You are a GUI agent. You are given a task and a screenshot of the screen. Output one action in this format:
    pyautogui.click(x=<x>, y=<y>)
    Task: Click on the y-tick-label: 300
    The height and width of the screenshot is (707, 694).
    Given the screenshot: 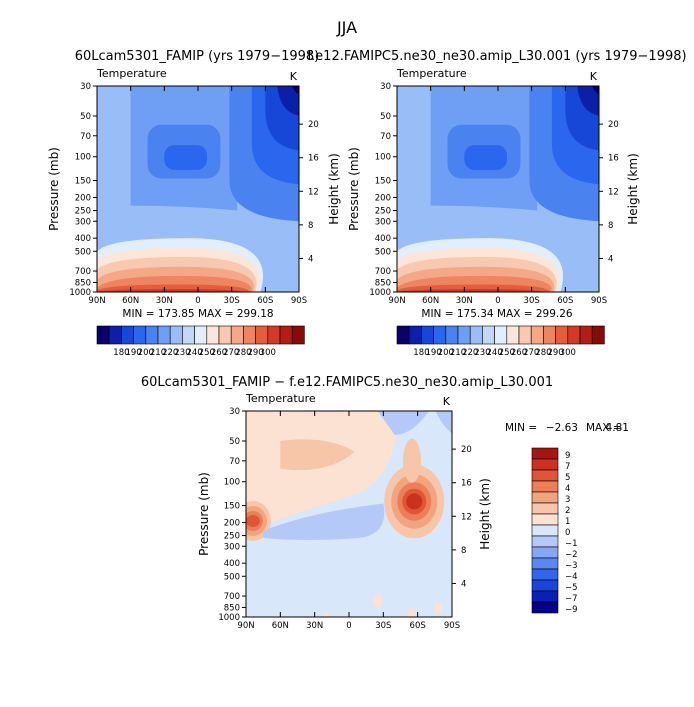 What is the action you would take?
    pyautogui.click(x=383, y=222)
    